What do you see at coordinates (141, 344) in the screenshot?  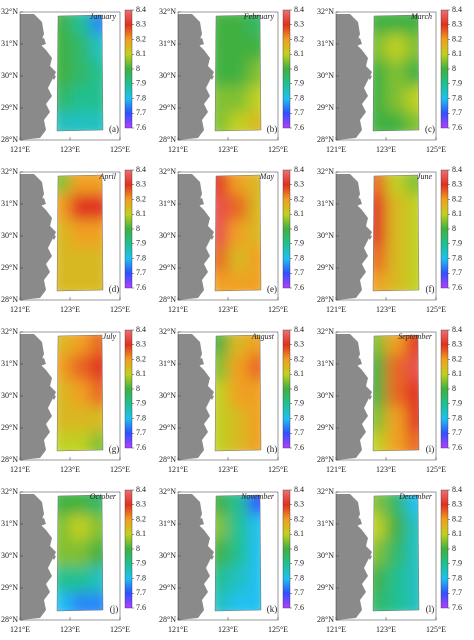 I see `colorbar-tick-label: 8.3` at bounding box center [141, 344].